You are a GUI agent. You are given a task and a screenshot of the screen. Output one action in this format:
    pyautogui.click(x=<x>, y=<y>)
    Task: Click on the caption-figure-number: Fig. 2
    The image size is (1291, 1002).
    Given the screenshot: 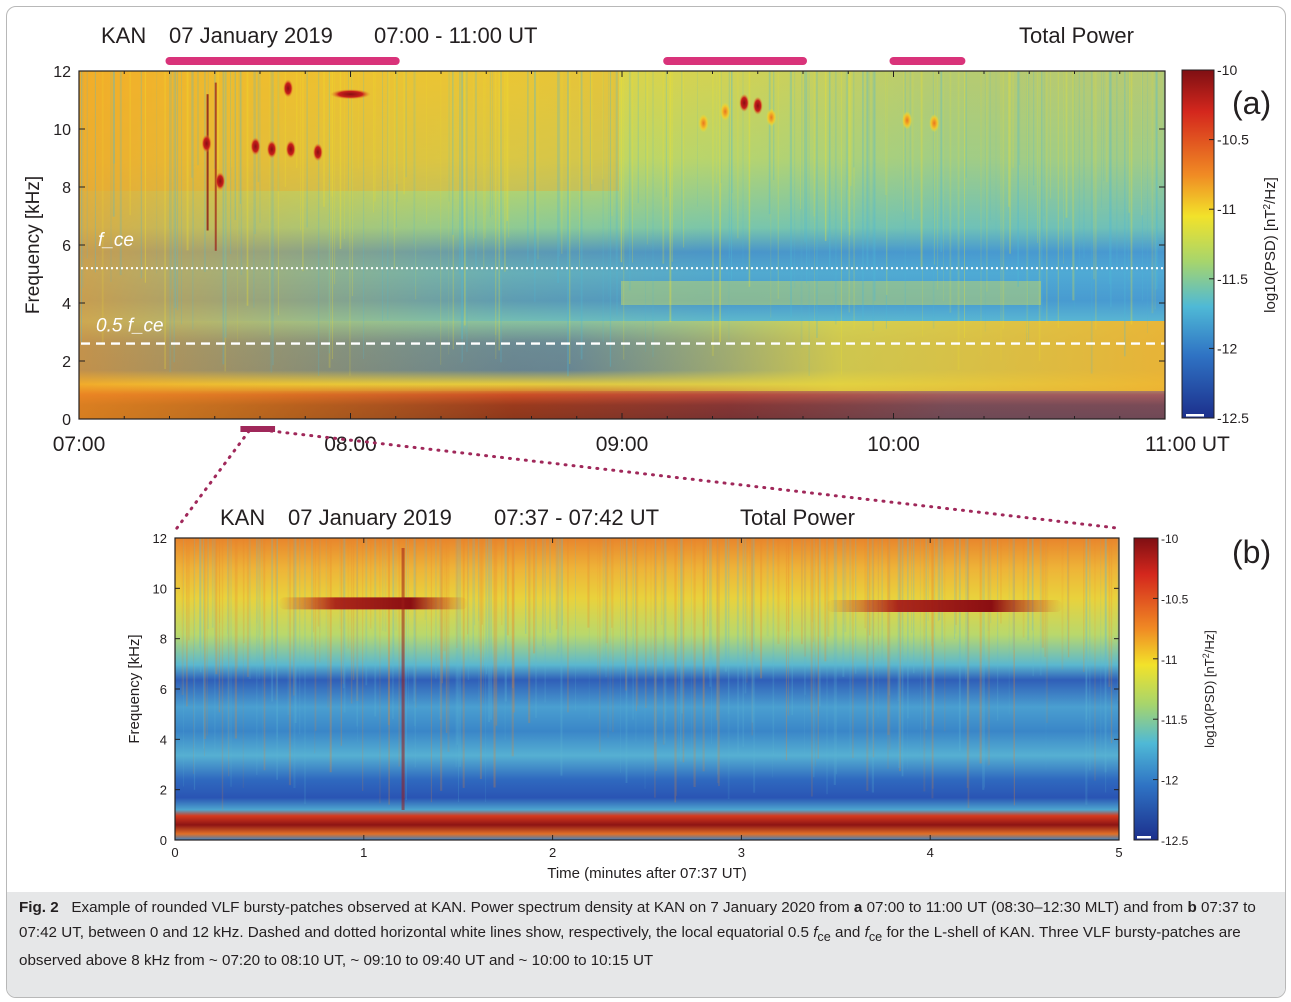 What is the action you would take?
    pyautogui.click(x=39, y=907)
    